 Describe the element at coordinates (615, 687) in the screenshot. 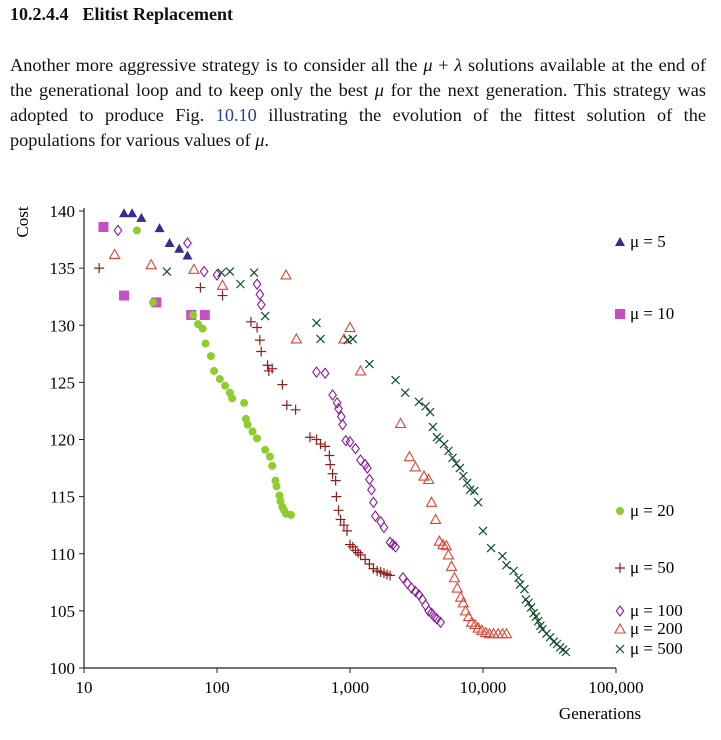

I see `x-tick-label: 100,000` at that location.